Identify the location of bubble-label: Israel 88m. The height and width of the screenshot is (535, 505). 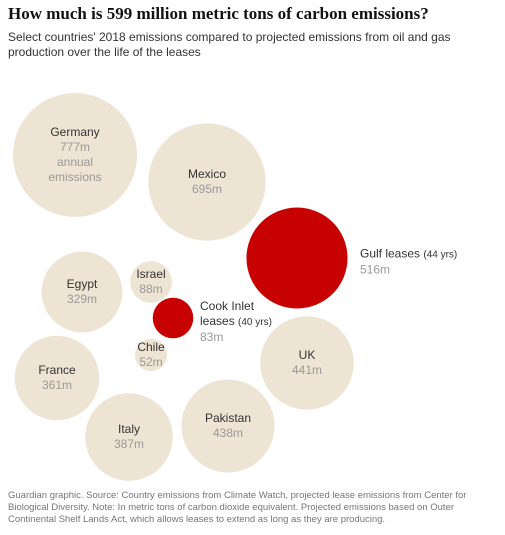
(150, 282).